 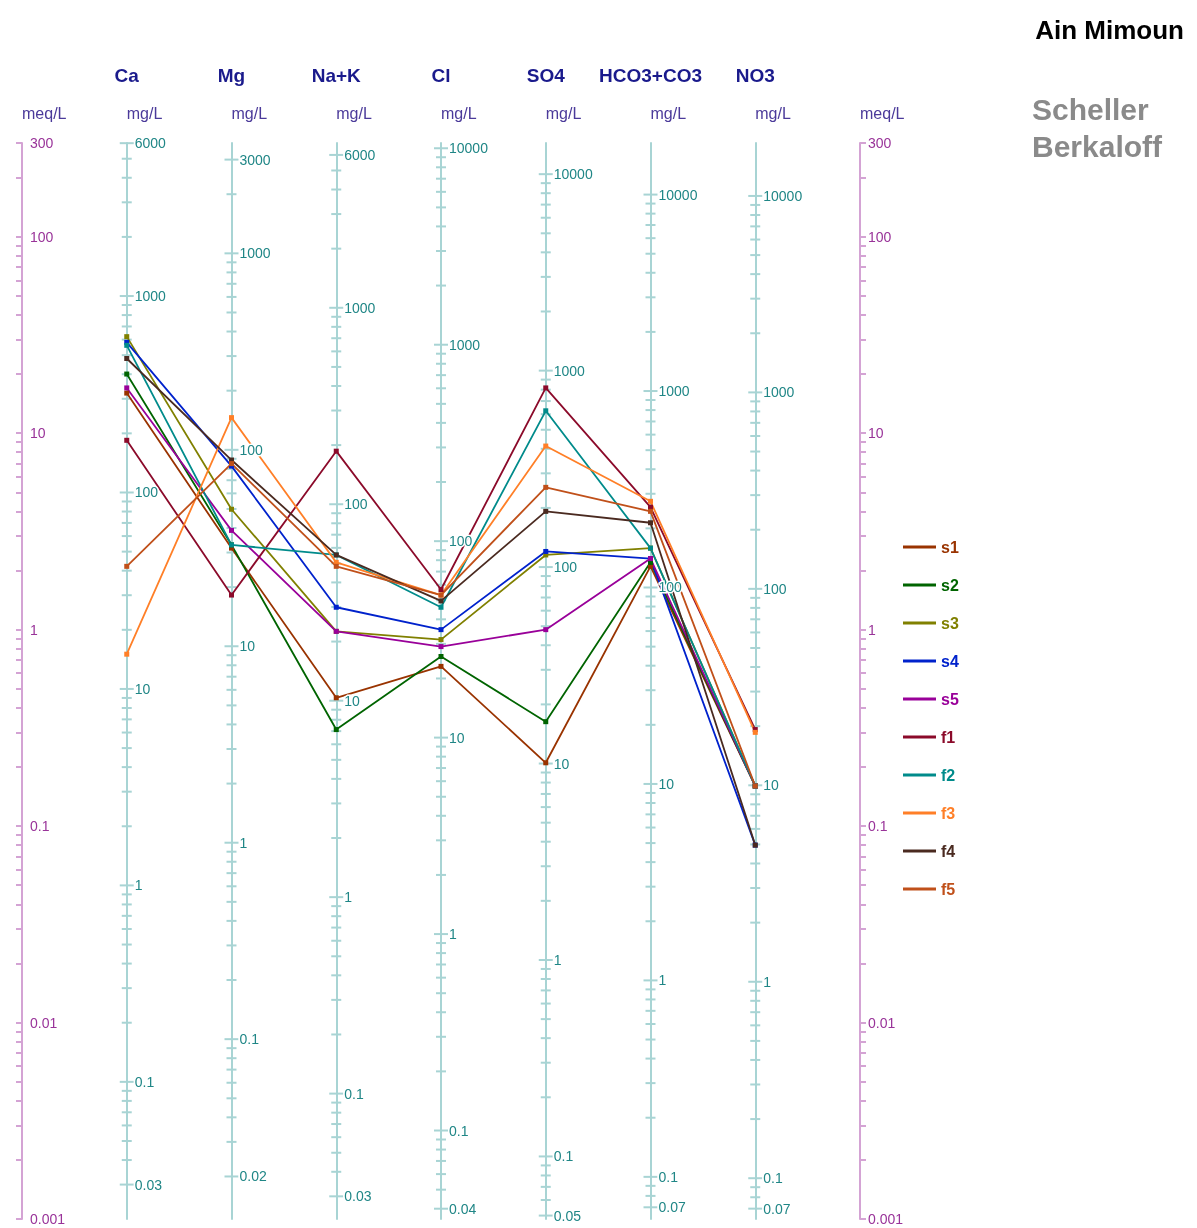 What do you see at coordinates (567, 1215) in the screenshot?
I see `annotation: 0.05` at bounding box center [567, 1215].